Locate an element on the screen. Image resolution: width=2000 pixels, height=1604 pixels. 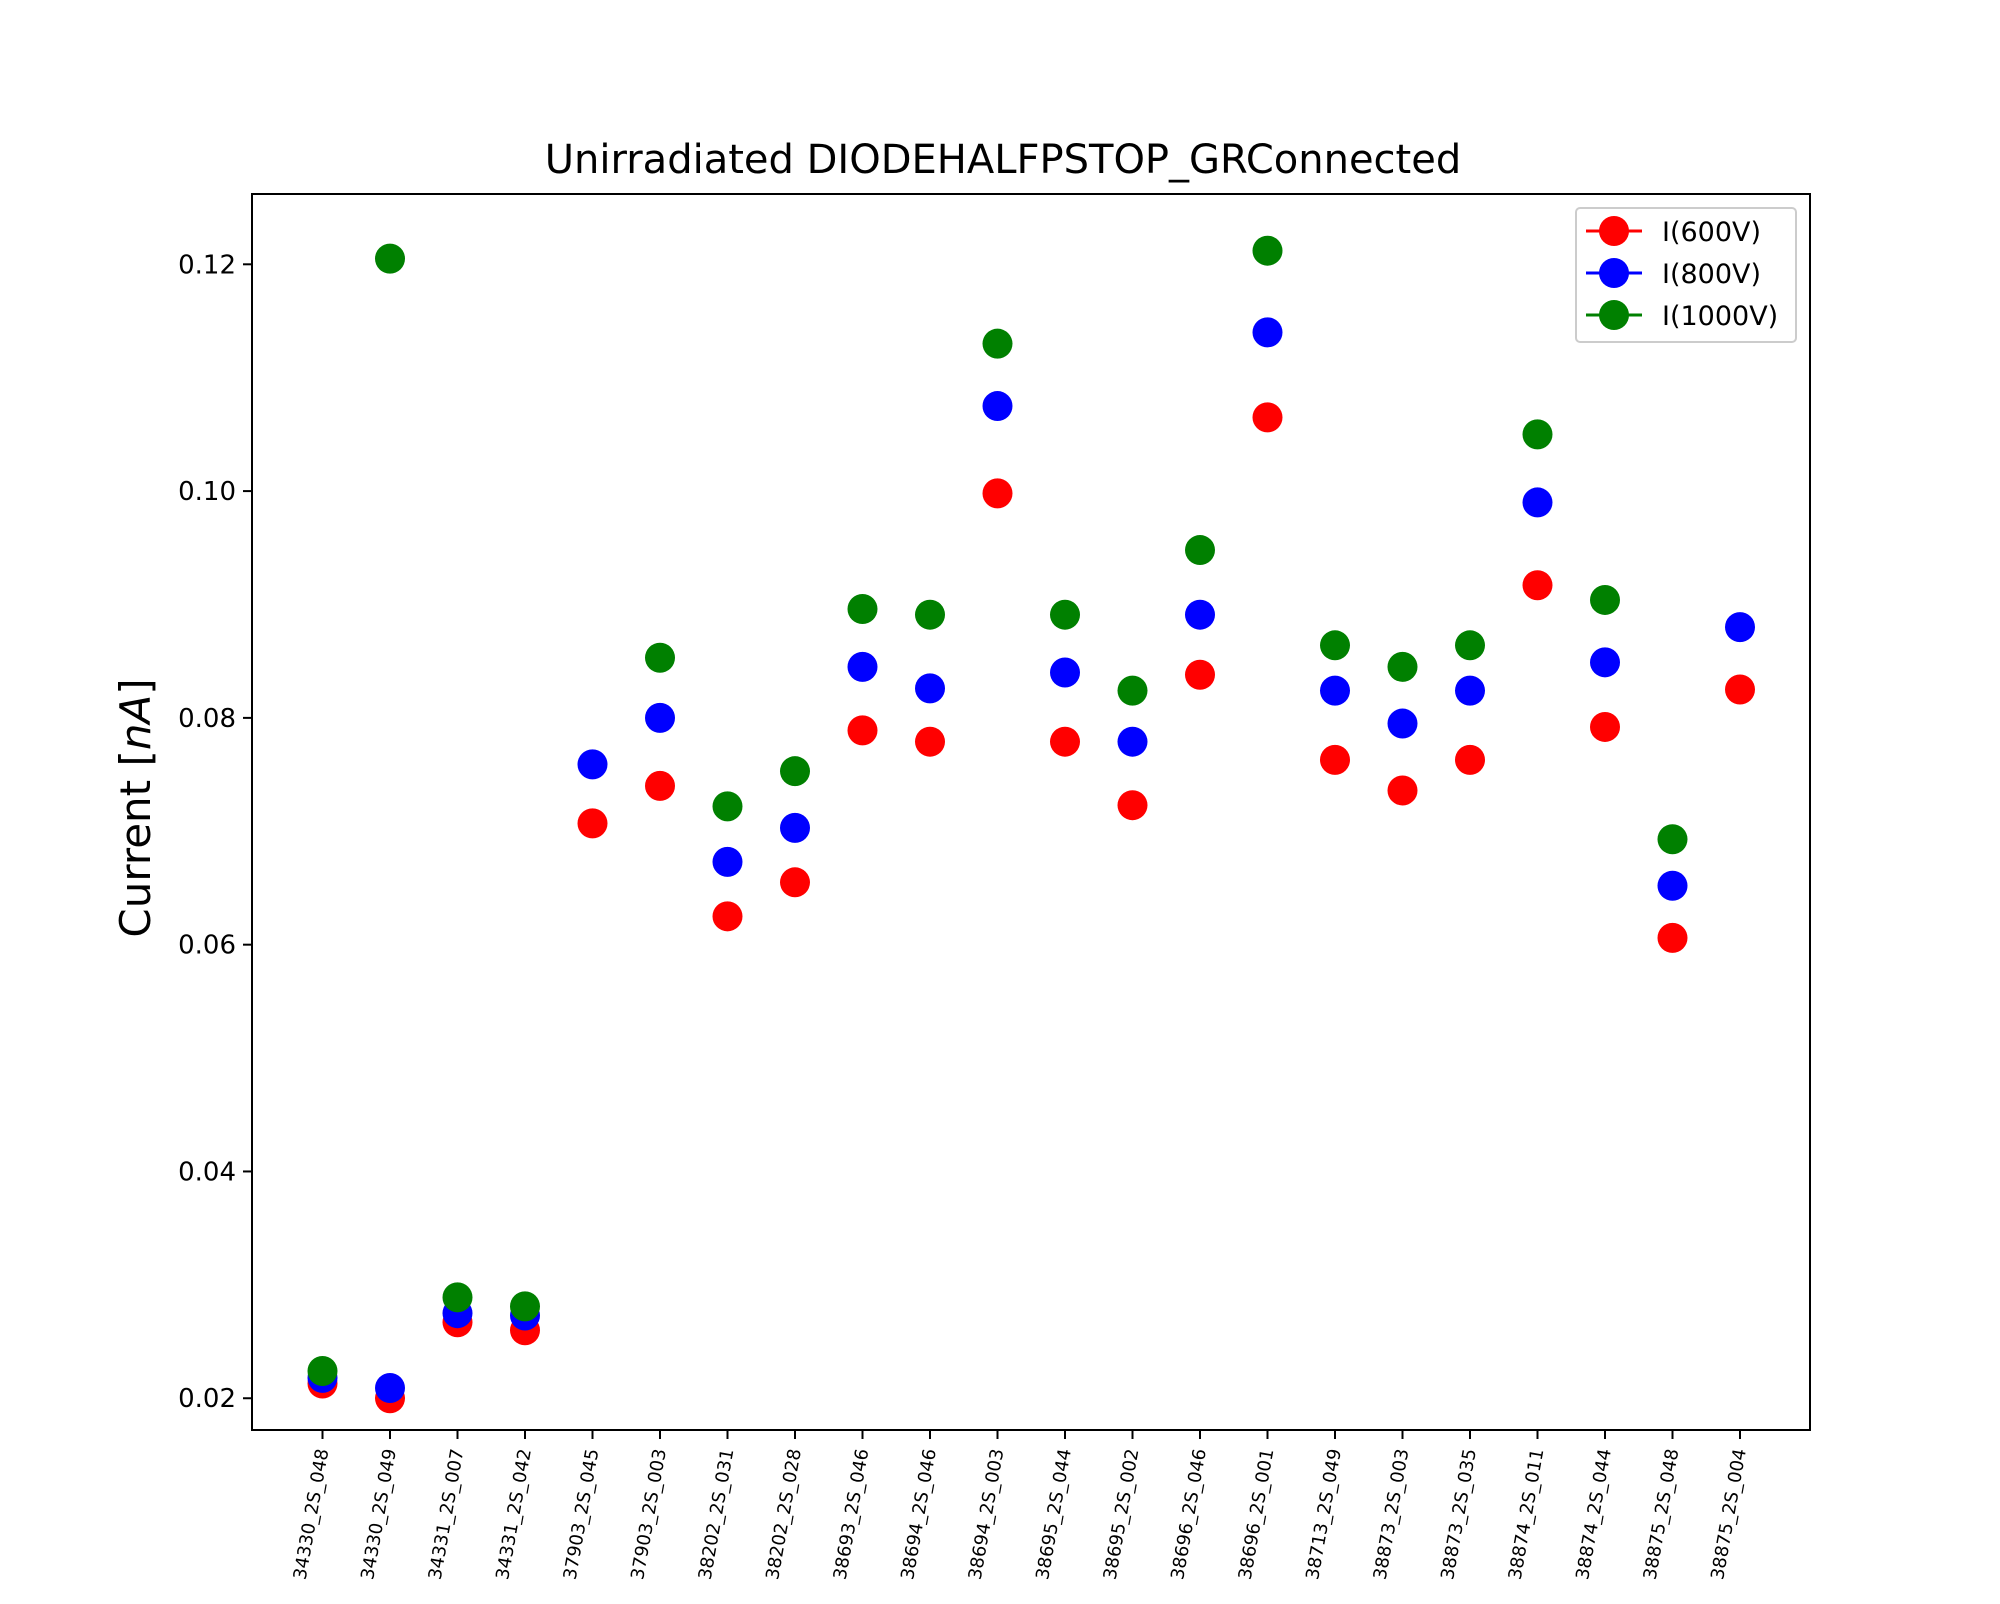
legend-entry: I(800V) is located at coordinates (1673, 274).